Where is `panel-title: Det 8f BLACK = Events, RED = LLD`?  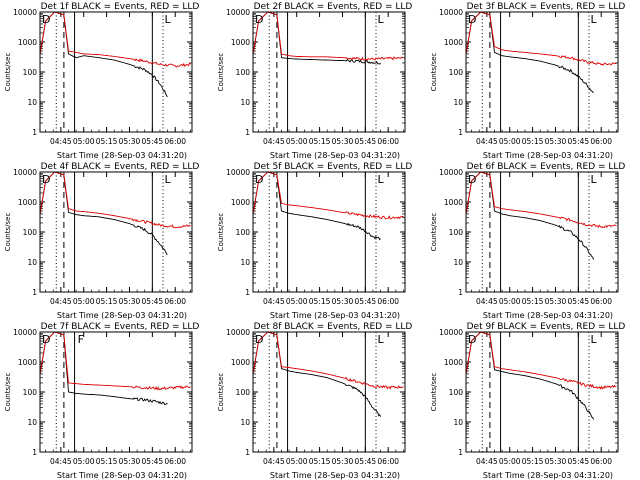
panel-title: Det 8f BLACK = Events, RED = LLD is located at coordinates (333, 327).